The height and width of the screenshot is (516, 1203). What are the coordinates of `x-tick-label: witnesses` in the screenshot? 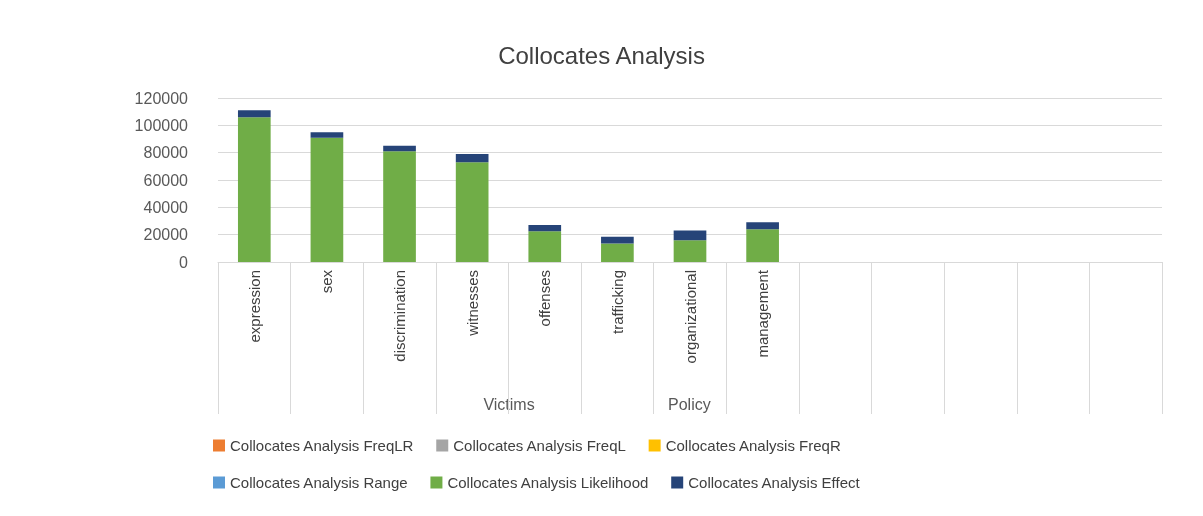 It's located at (472, 303).